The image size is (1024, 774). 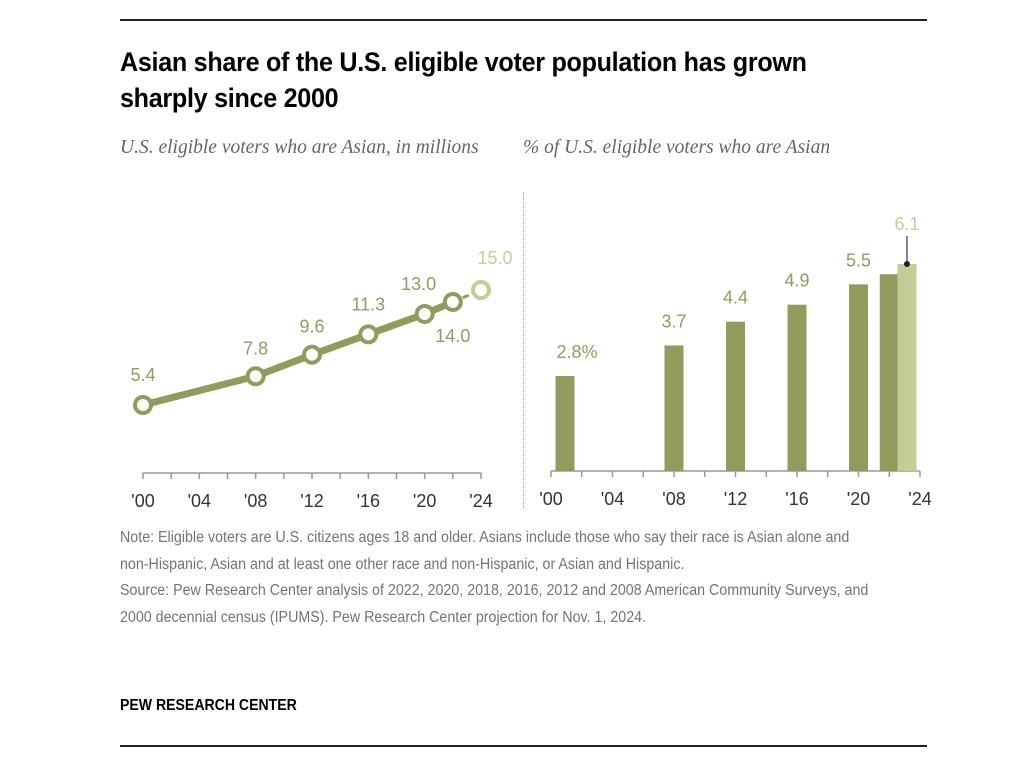 I want to click on panel-divider, so click(x=523, y=350).